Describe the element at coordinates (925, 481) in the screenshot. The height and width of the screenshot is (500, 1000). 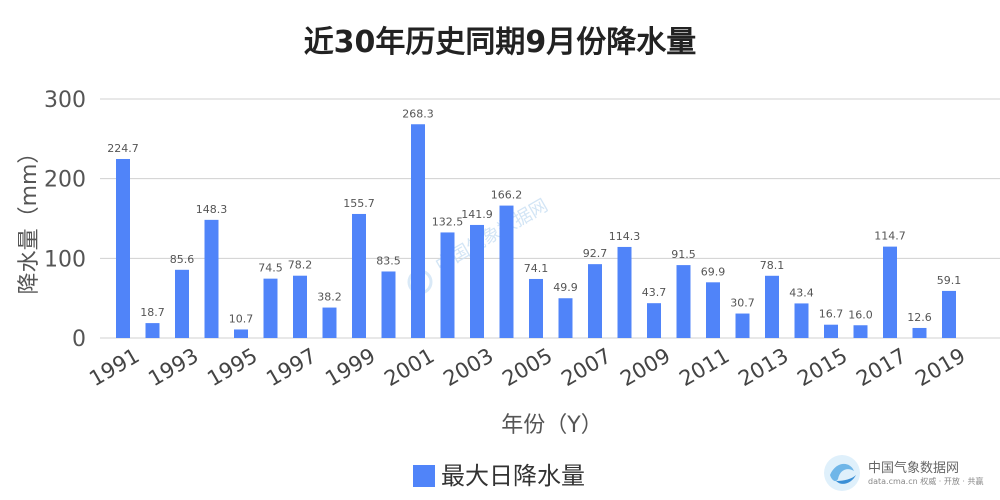
I see `brand-tagline: data.cma.cn 权威 · 开放 · 共赢` at that location.